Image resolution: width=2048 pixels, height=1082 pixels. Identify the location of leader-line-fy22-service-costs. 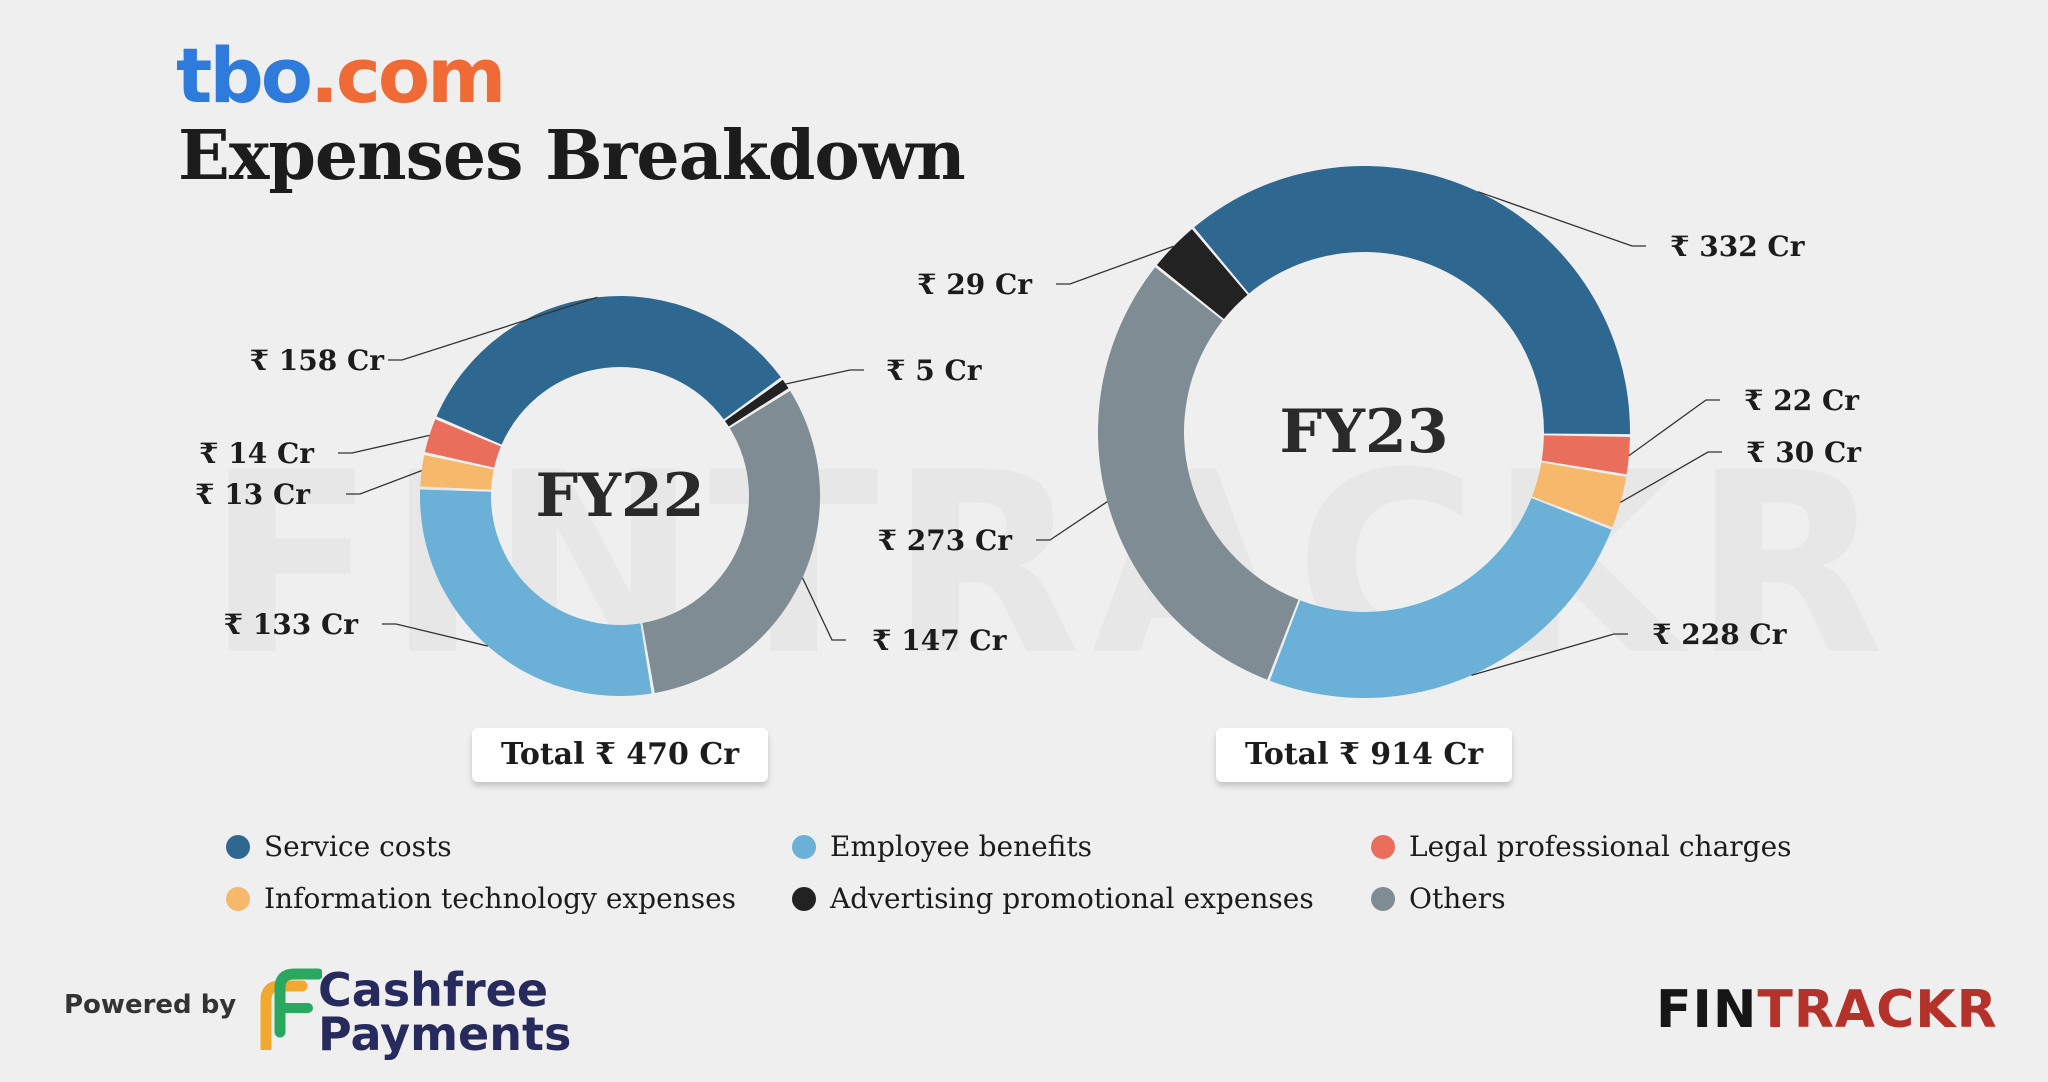
(493, 328).